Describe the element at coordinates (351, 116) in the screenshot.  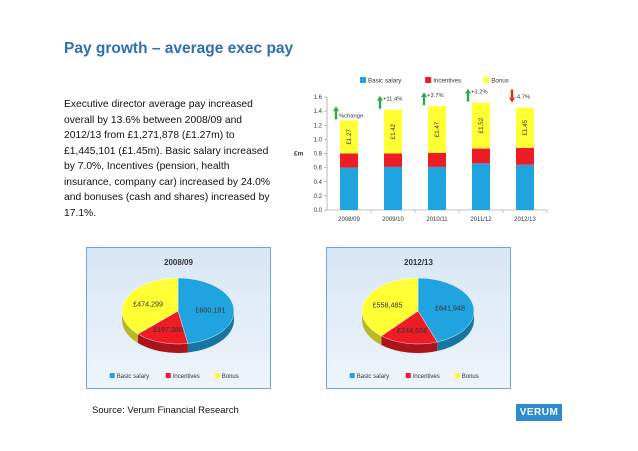
I see `change-label: %change` at that location.